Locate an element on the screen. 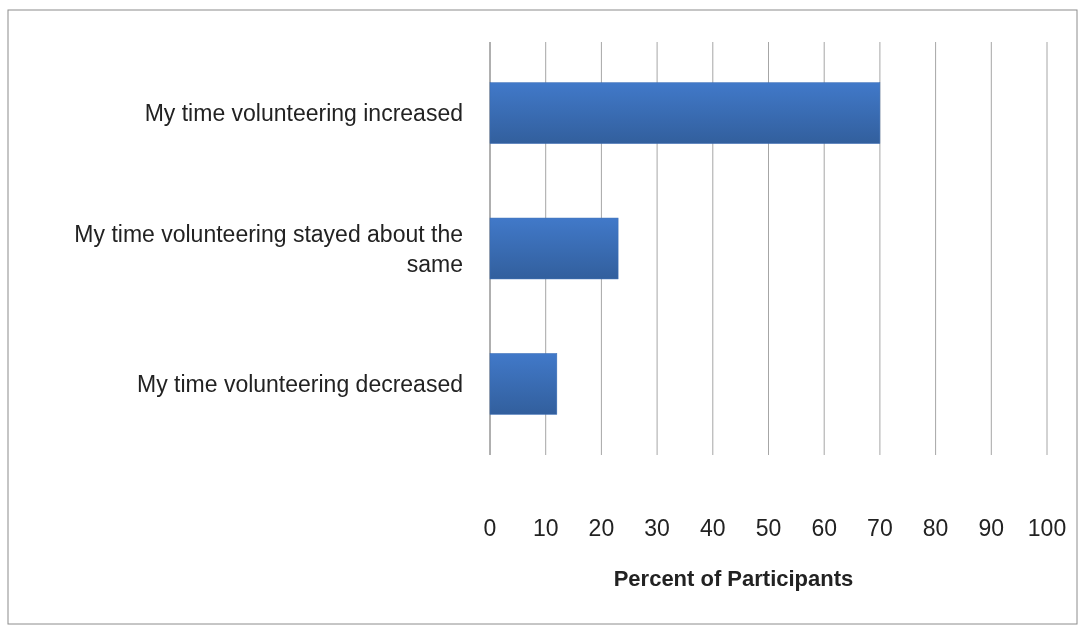  x-tick-label: 20 is located at coordinates (601, 528).